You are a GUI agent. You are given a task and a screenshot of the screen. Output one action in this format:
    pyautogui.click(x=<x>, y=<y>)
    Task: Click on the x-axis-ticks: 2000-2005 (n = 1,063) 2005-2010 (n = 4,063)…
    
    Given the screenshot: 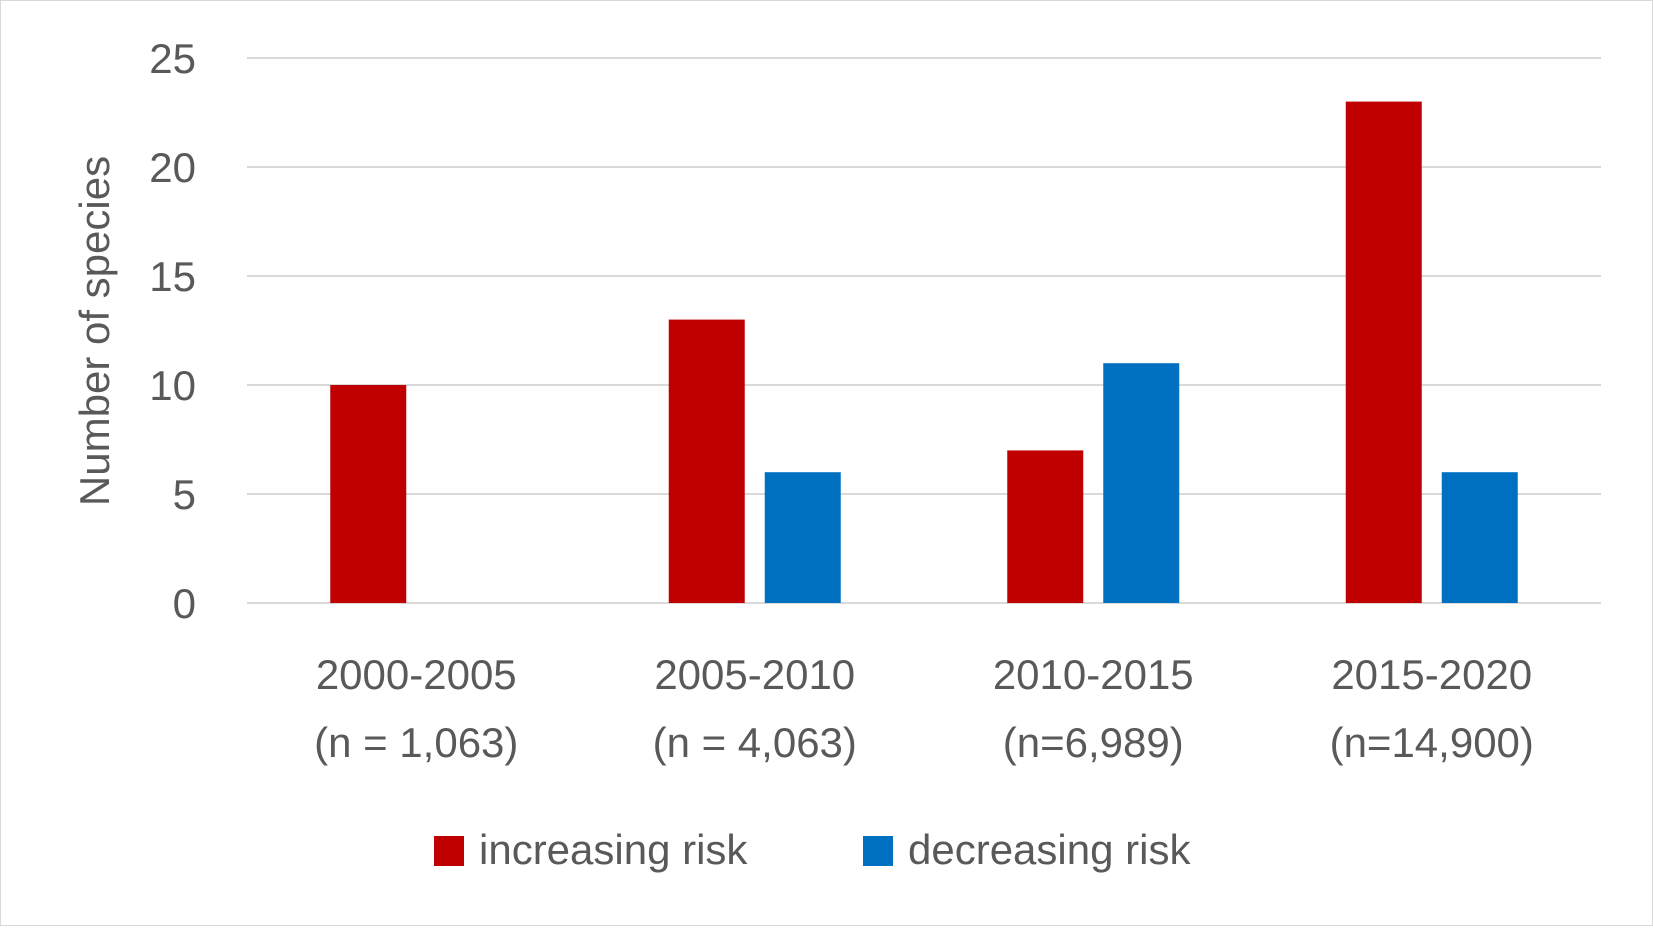 What is the action you would take?
    pyautogui.click(x=924, y=708)
    